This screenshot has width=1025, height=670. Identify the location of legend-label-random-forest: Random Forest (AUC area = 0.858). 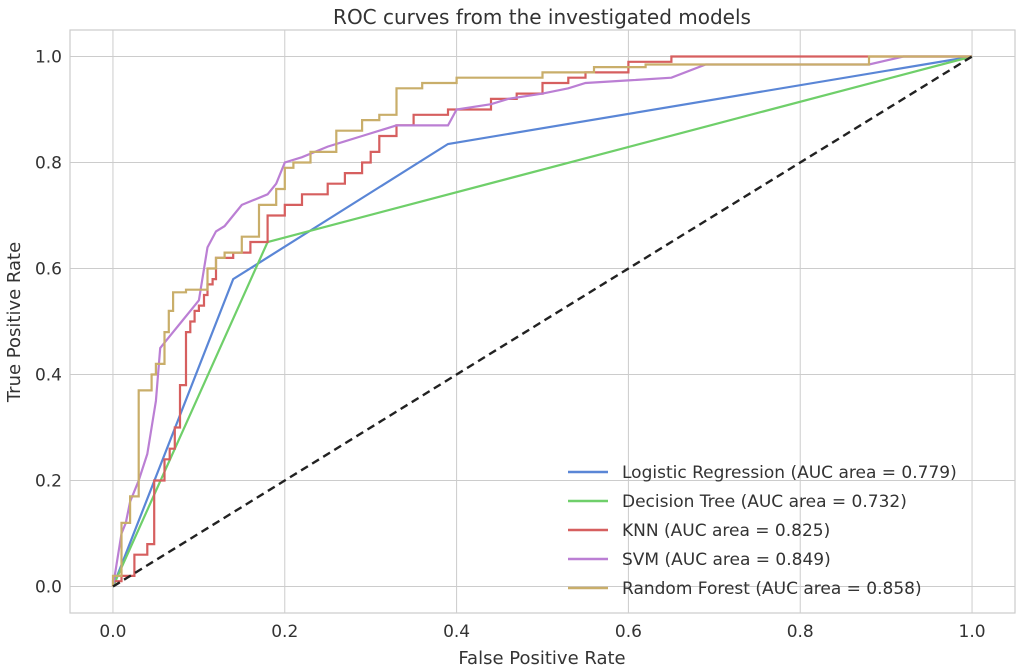
(772, 589).